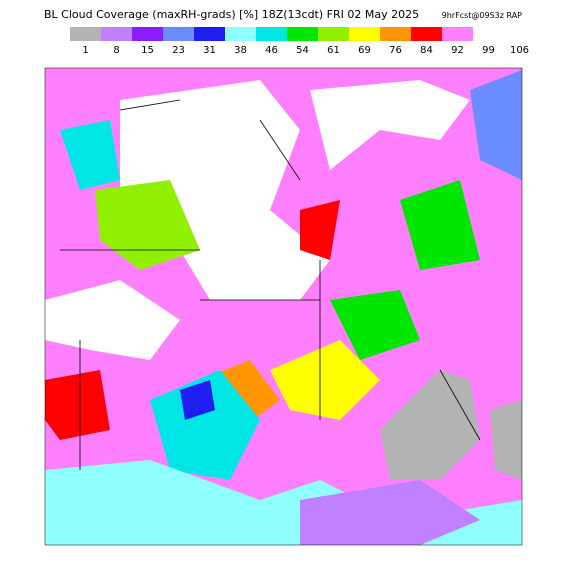 The height and width of the screenshot is (572, 568). Describe the element at coordinates (519, 50) in the screenshot. I see `legend-label: 106` at that location.